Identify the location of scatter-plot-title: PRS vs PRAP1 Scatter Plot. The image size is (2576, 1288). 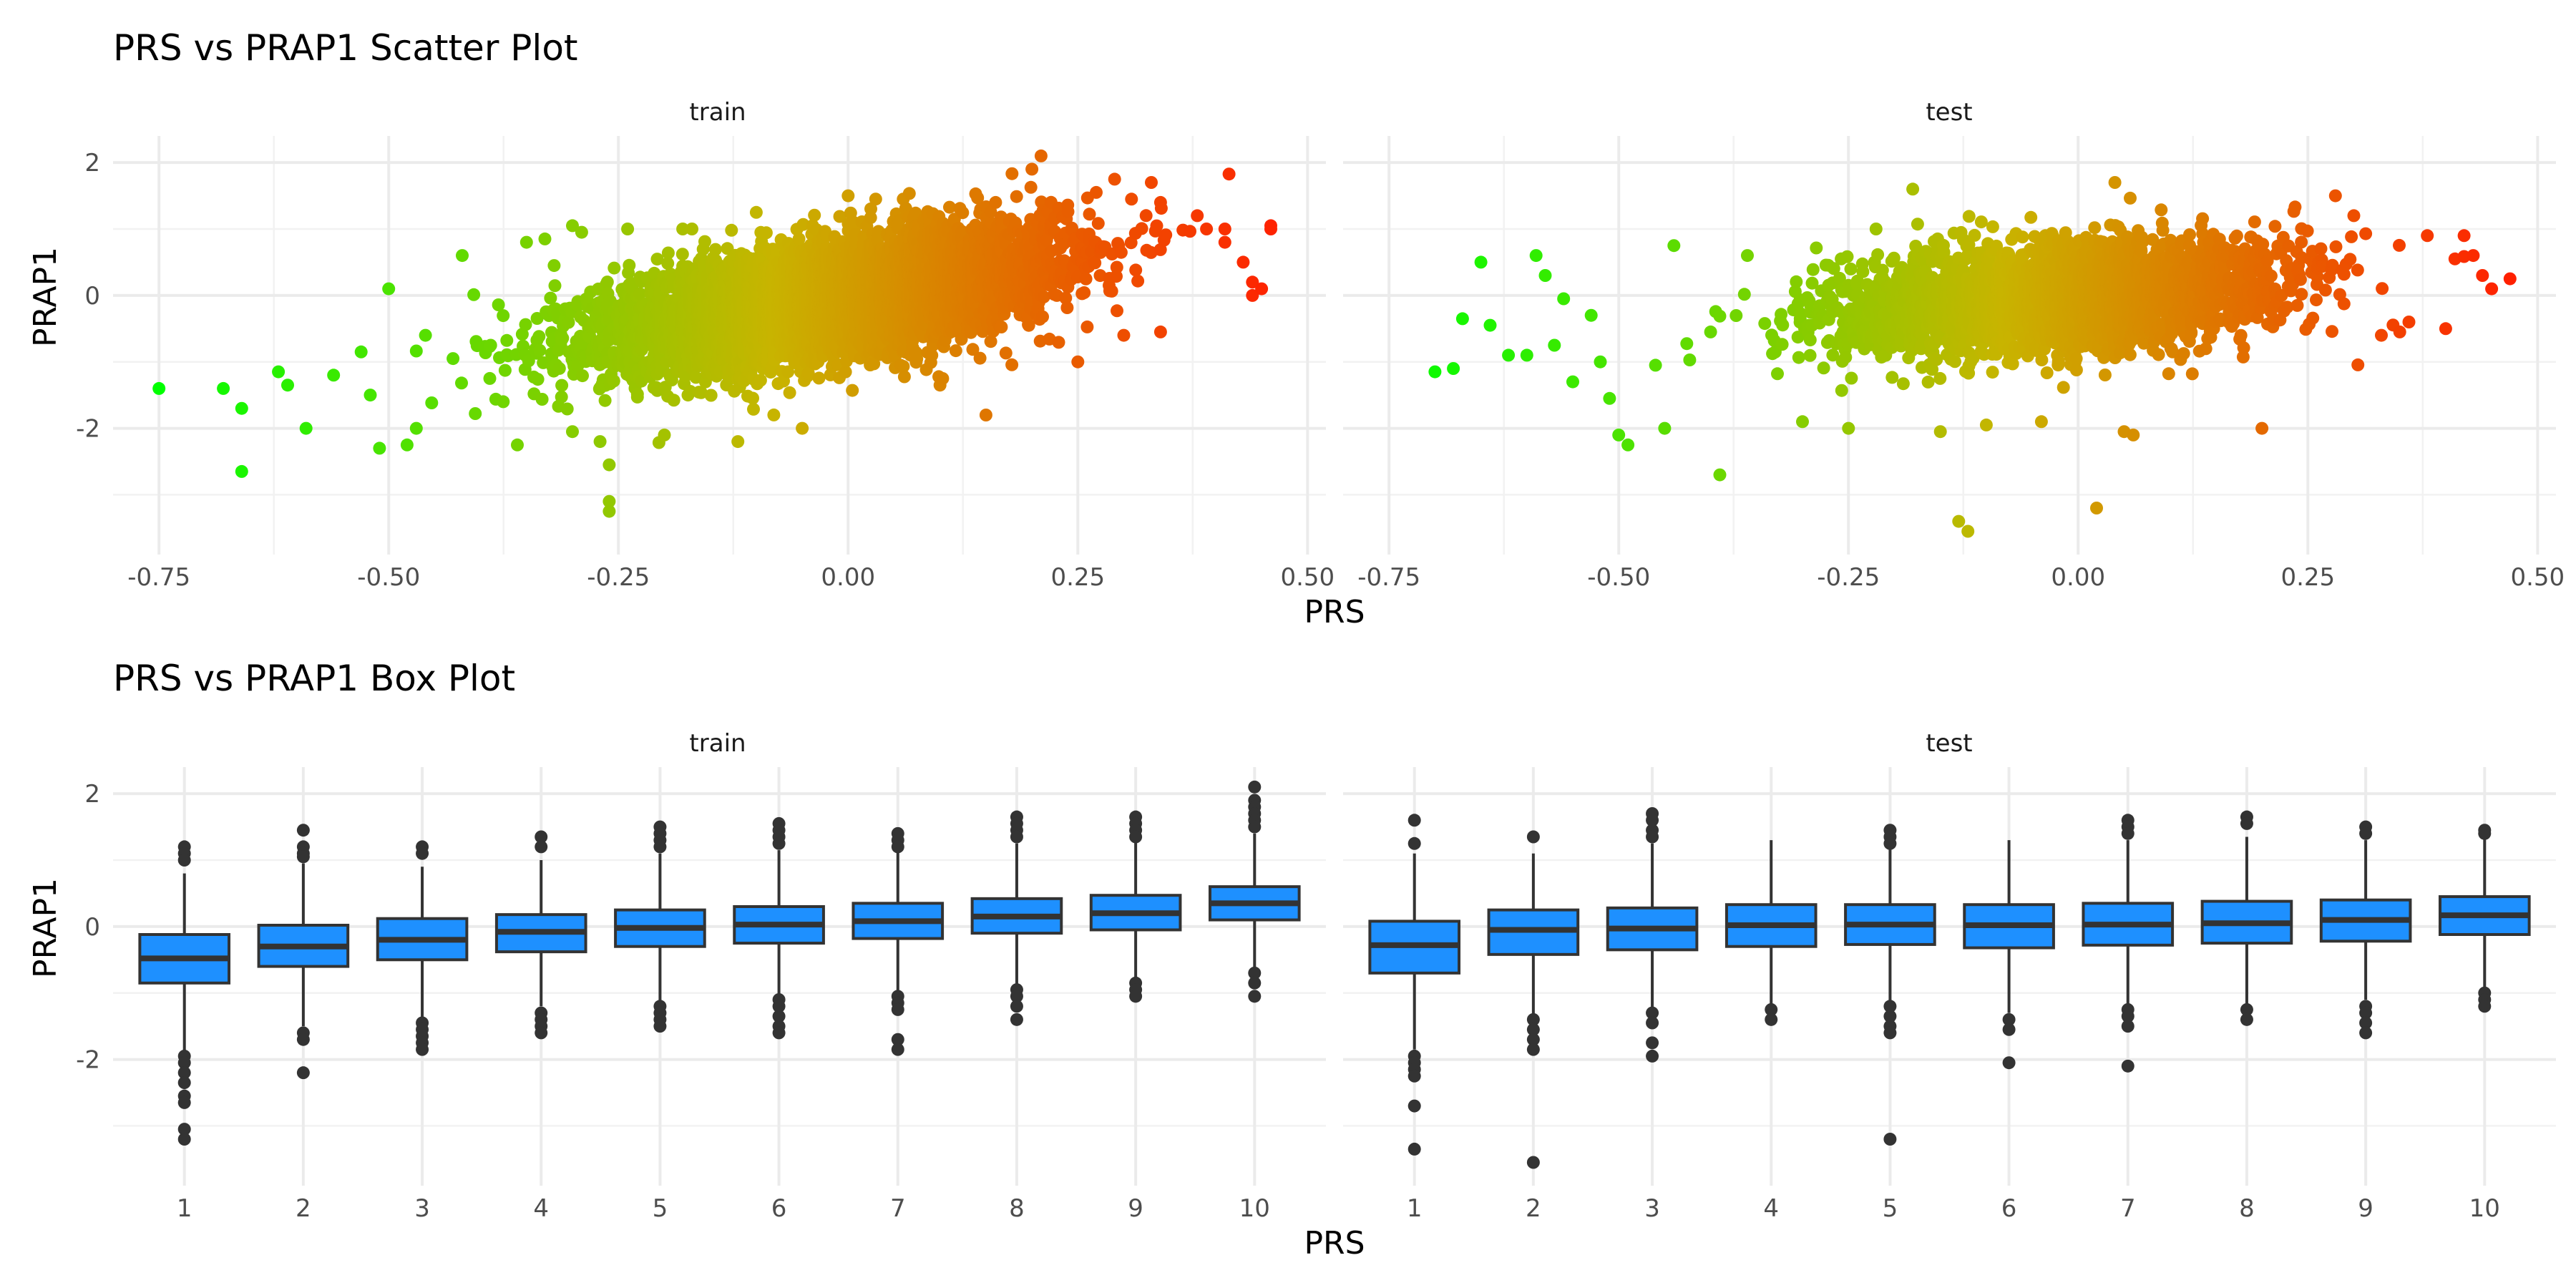
(345, 48).